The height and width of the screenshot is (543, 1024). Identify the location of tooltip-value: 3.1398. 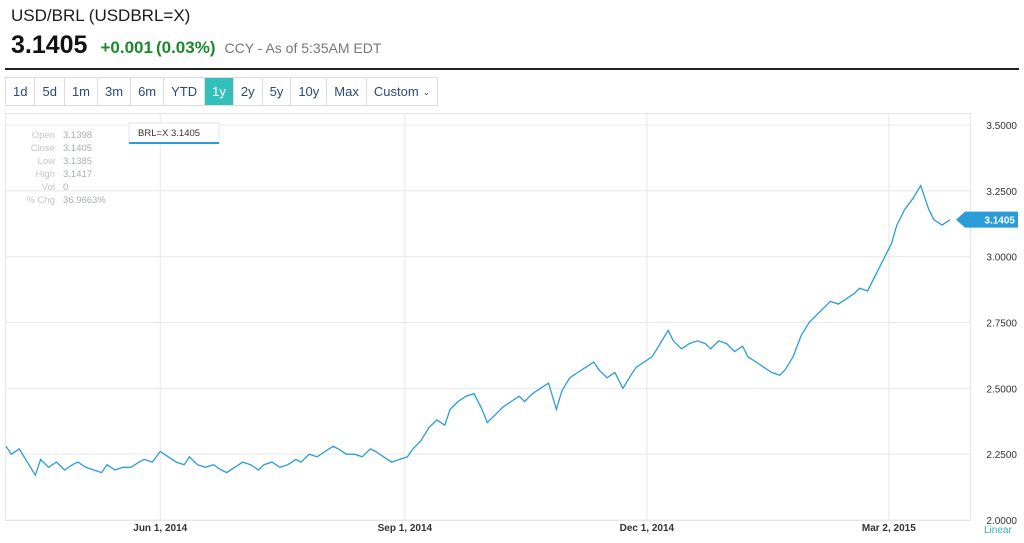
(77, 135).